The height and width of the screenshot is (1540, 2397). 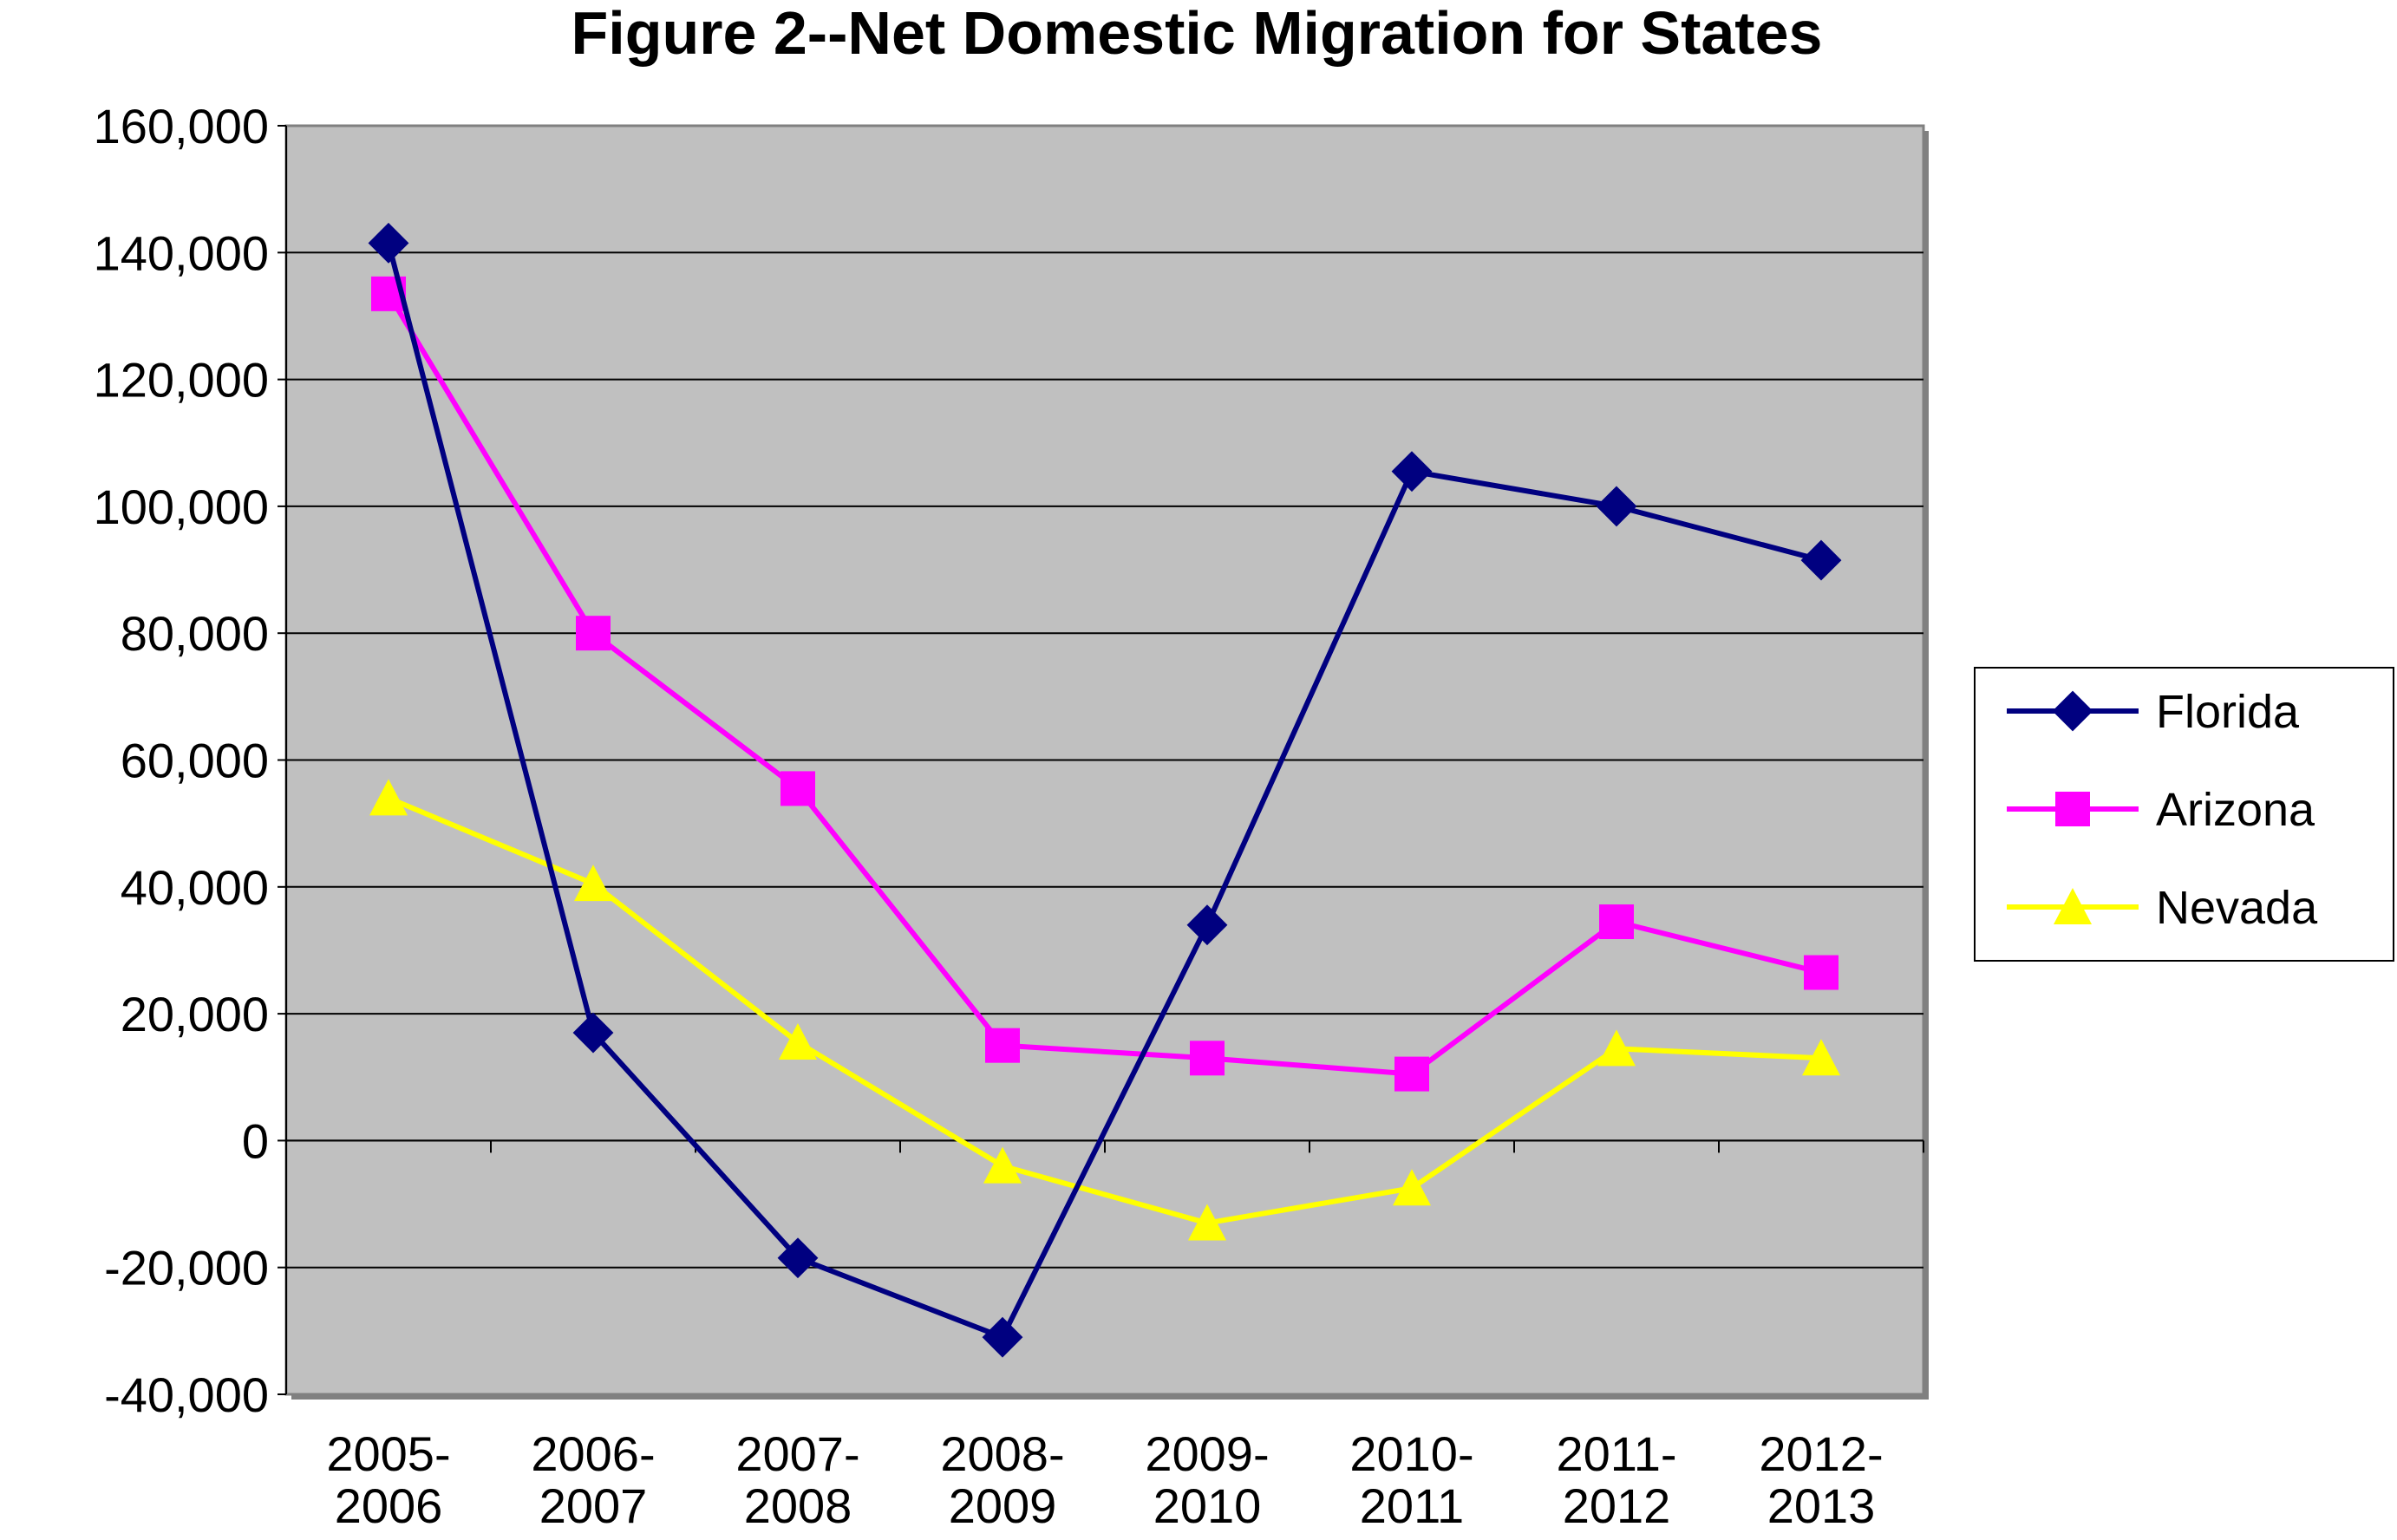 I want to click on legend-marker-nevada, so click(x=2073, y=906).